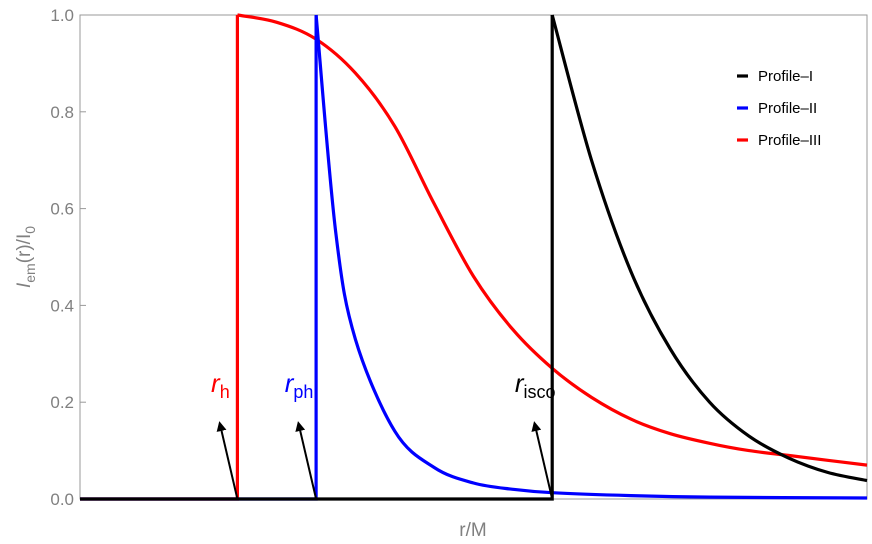 This screenshot has height=544, width=872. I want to click on y-axis-label-rest: (r)/I, so click(24, 249).